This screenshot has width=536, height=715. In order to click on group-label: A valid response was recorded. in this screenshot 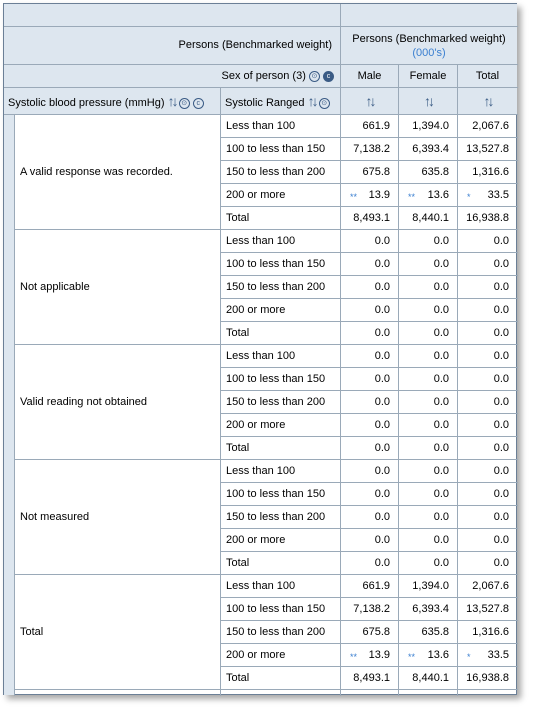, I will do `click(96, 172)`.